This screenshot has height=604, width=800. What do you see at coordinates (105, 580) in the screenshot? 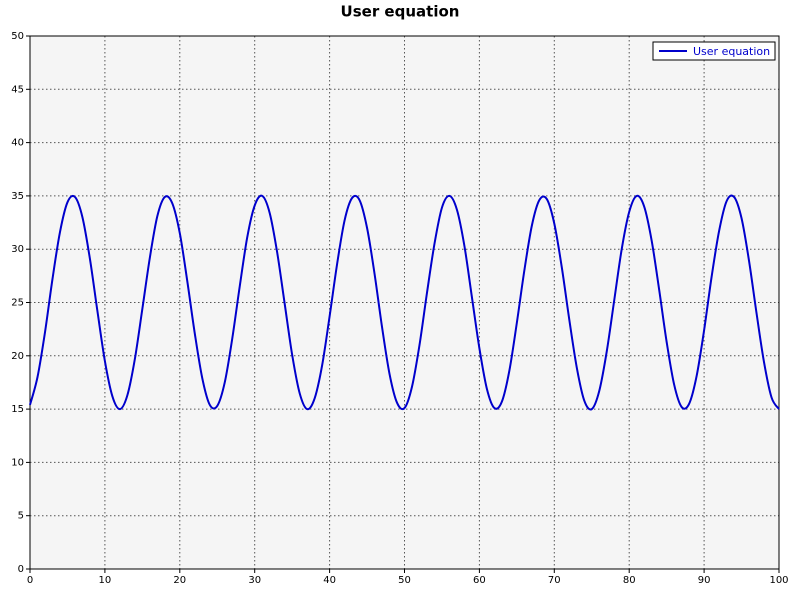
I see `x-tick-label: 10` at bounding box center [105, 580].